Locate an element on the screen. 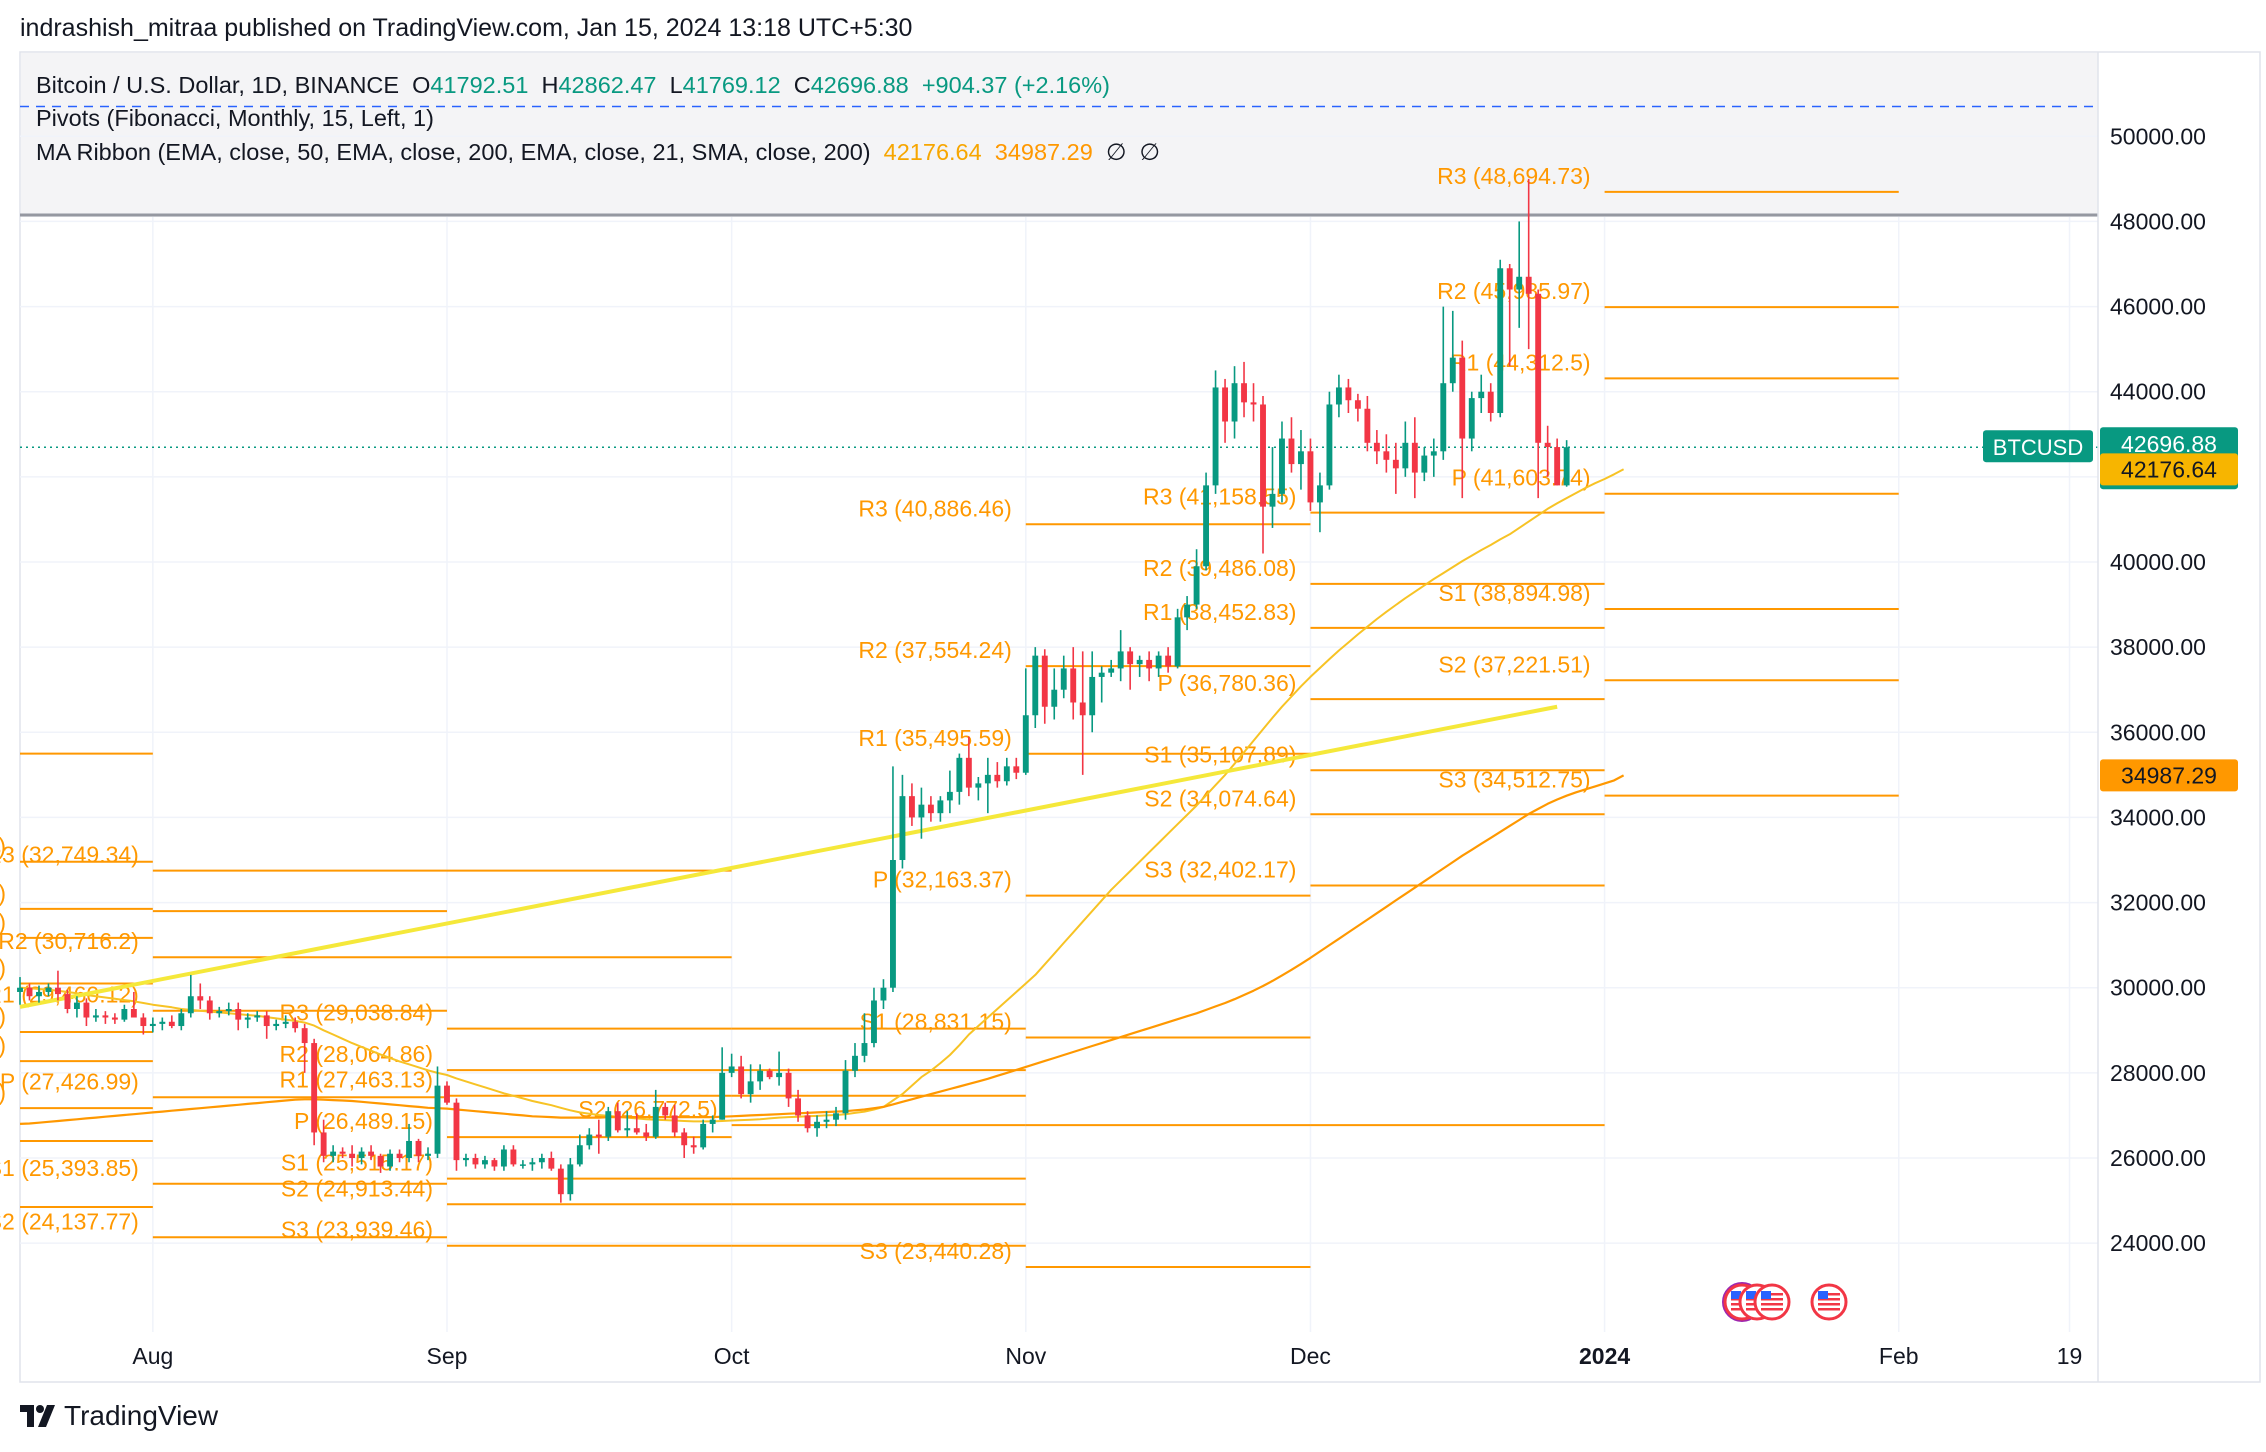 The height and width of the screenshot is (1452, 2266). event-markers is located at coordinates (1785, 1302).